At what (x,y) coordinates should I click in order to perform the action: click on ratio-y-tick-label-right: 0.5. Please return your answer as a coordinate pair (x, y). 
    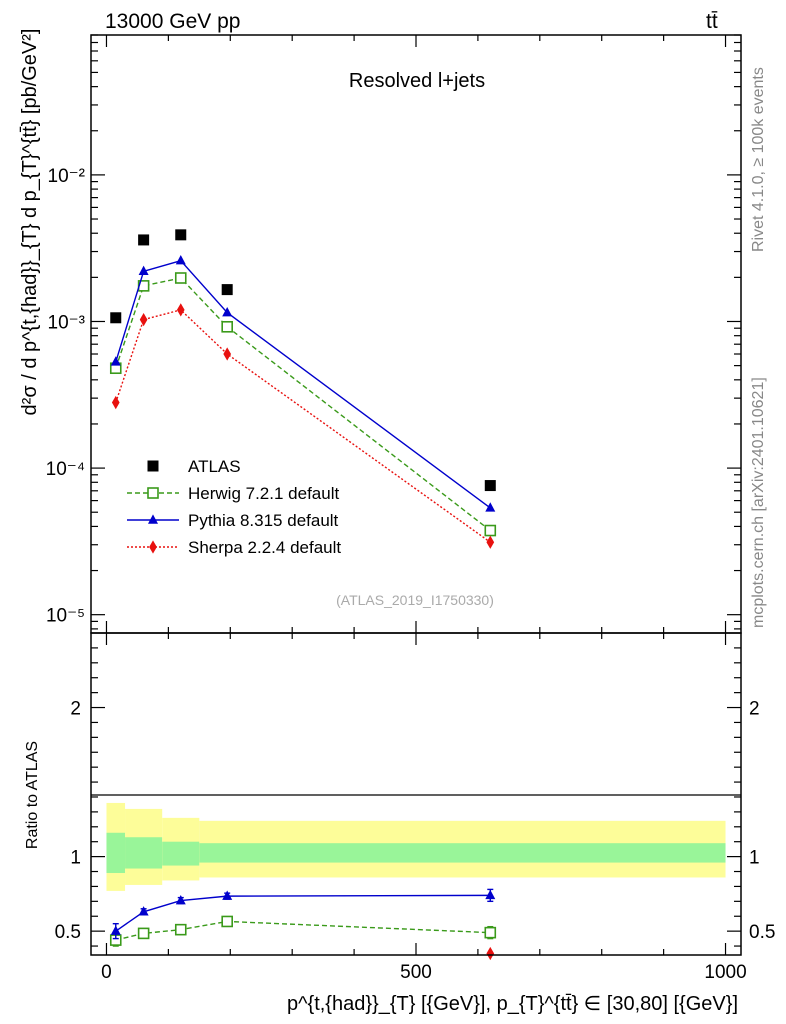
    Looking at the image, I should click on (762, 932).